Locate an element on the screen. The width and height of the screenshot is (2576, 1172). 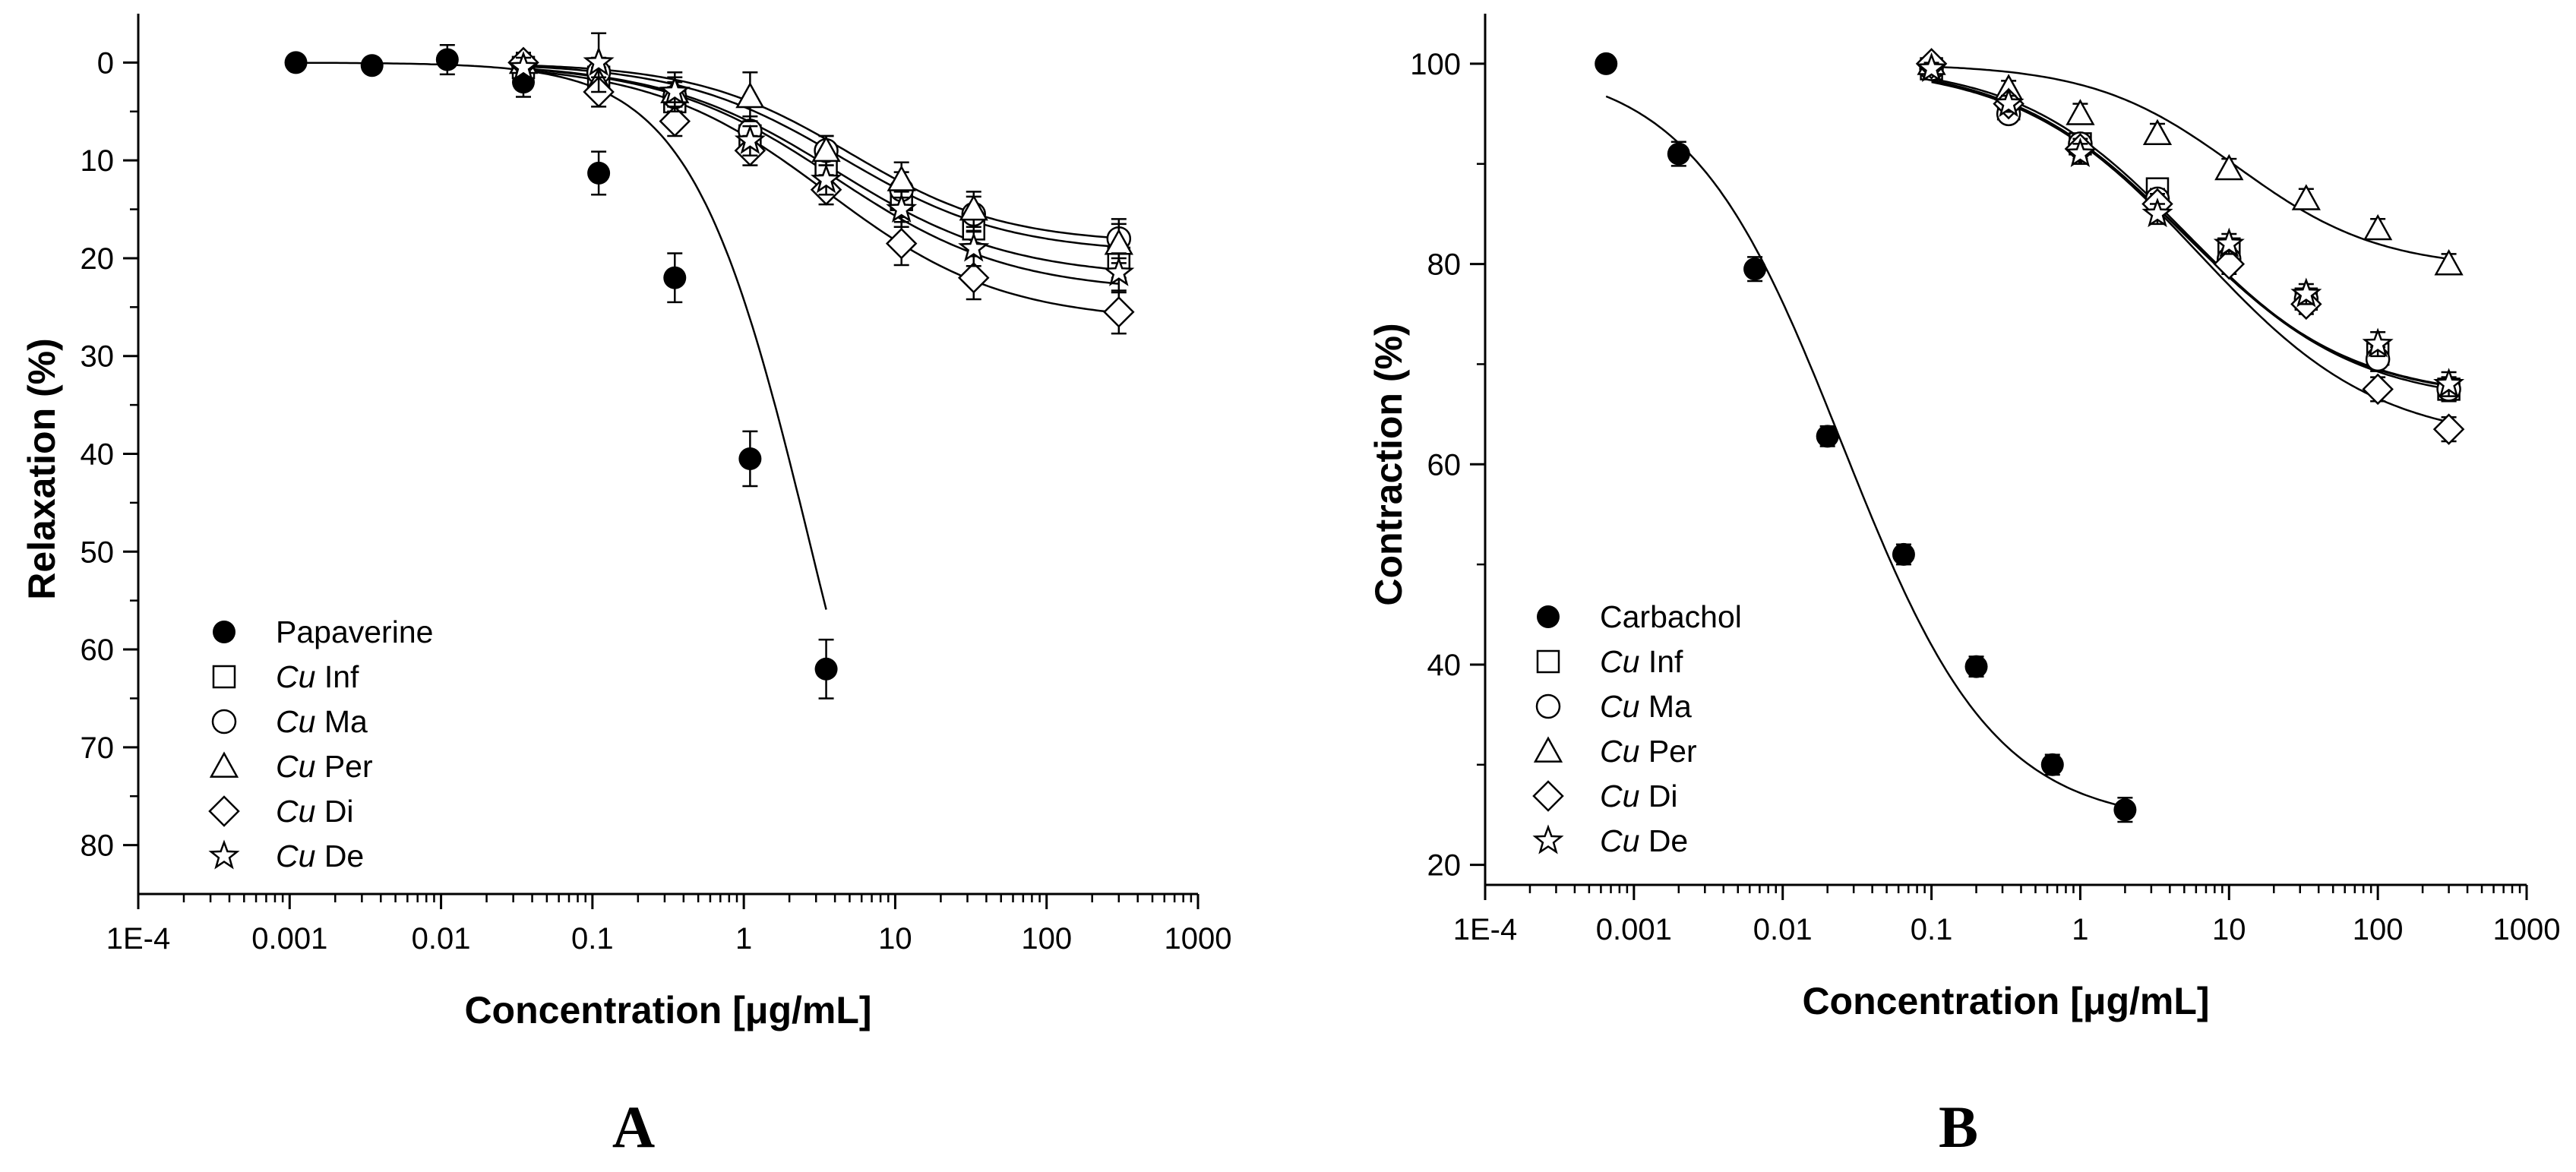
x-tick-label: 1E-4 is located at coordinates (138, 939).